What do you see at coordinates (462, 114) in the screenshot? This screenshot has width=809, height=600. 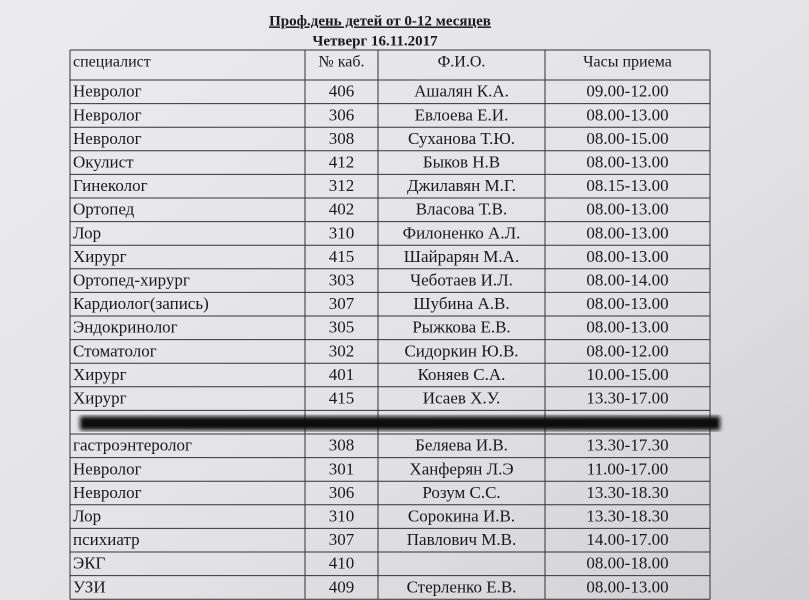 I see `cell-name: Евлоева Е.И.` at bounding box center [462, 114].